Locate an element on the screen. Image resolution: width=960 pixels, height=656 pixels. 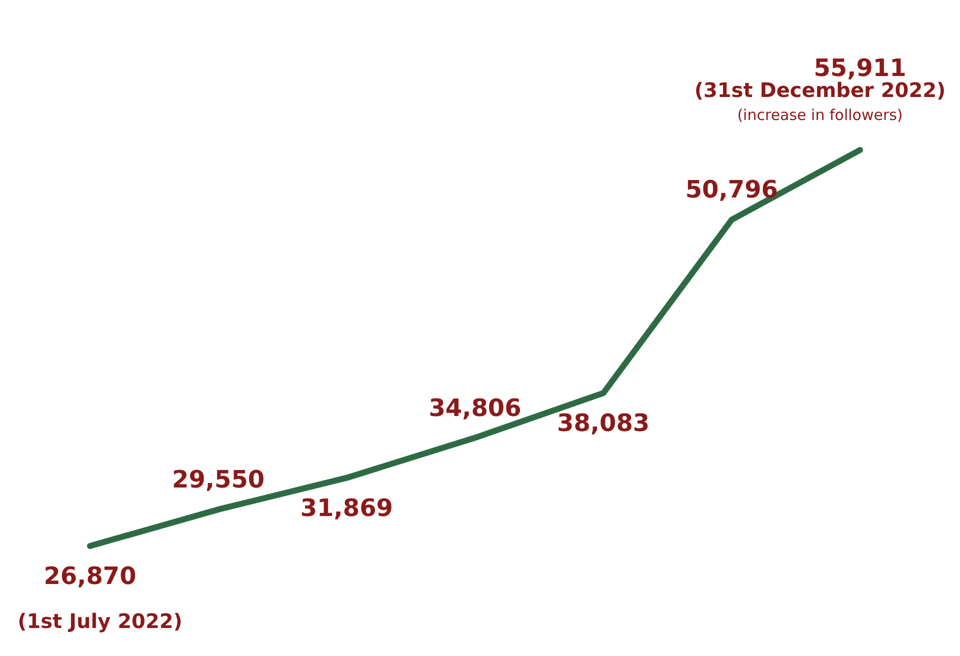
data-label: 34,806 is located at coordinates (475, 408).